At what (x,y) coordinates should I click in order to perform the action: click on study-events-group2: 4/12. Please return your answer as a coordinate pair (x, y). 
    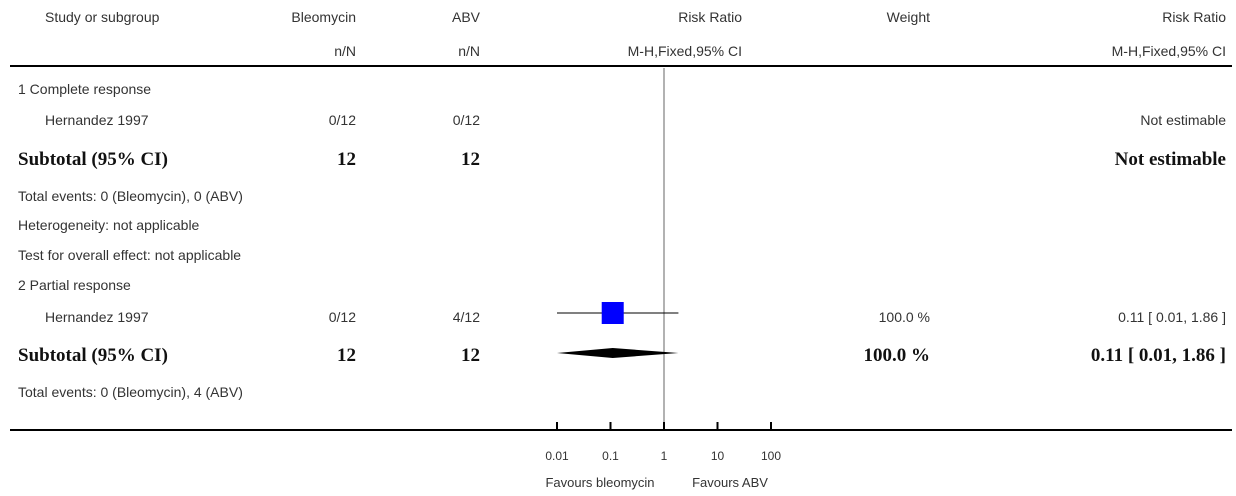
    Looking at the image, I should click on (466, 317).